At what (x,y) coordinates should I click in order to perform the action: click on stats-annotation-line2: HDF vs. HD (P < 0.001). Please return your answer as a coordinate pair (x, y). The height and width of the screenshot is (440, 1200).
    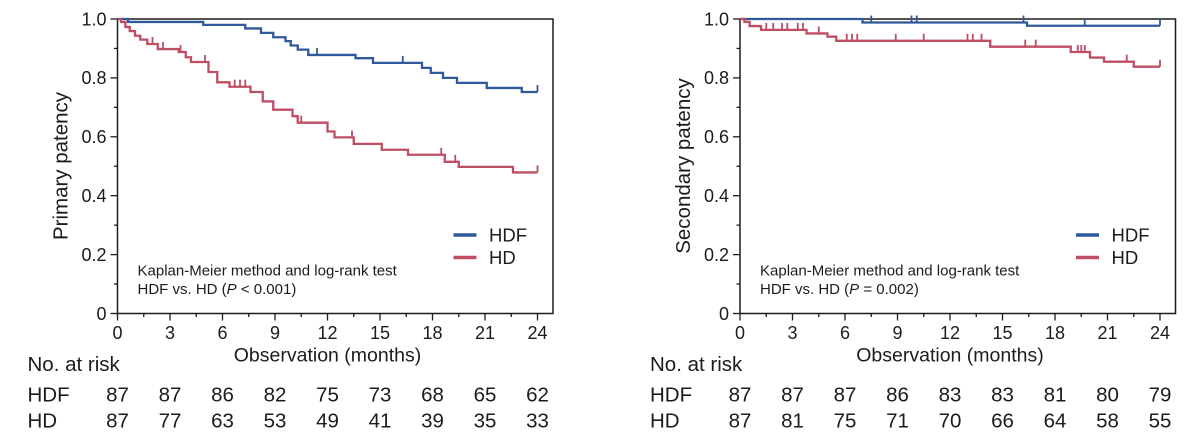
    Looking at the image, I should click on (217, 289).